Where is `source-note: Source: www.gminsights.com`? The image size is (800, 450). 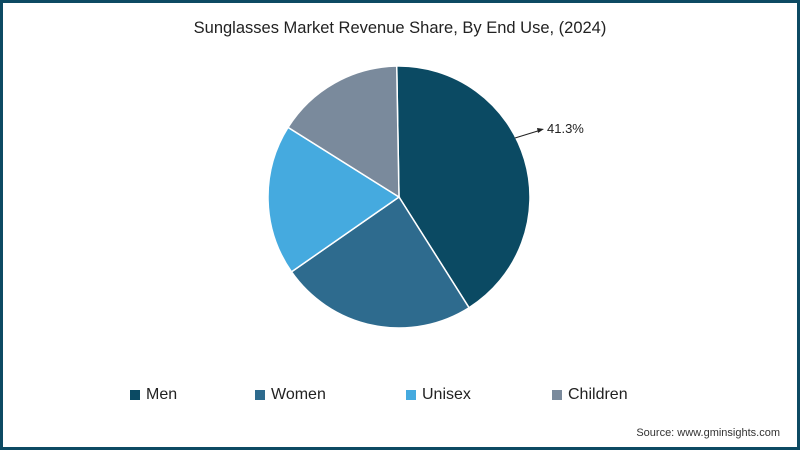
source-note: Source: www.gminsights.com is located at coordinates (708, 433).